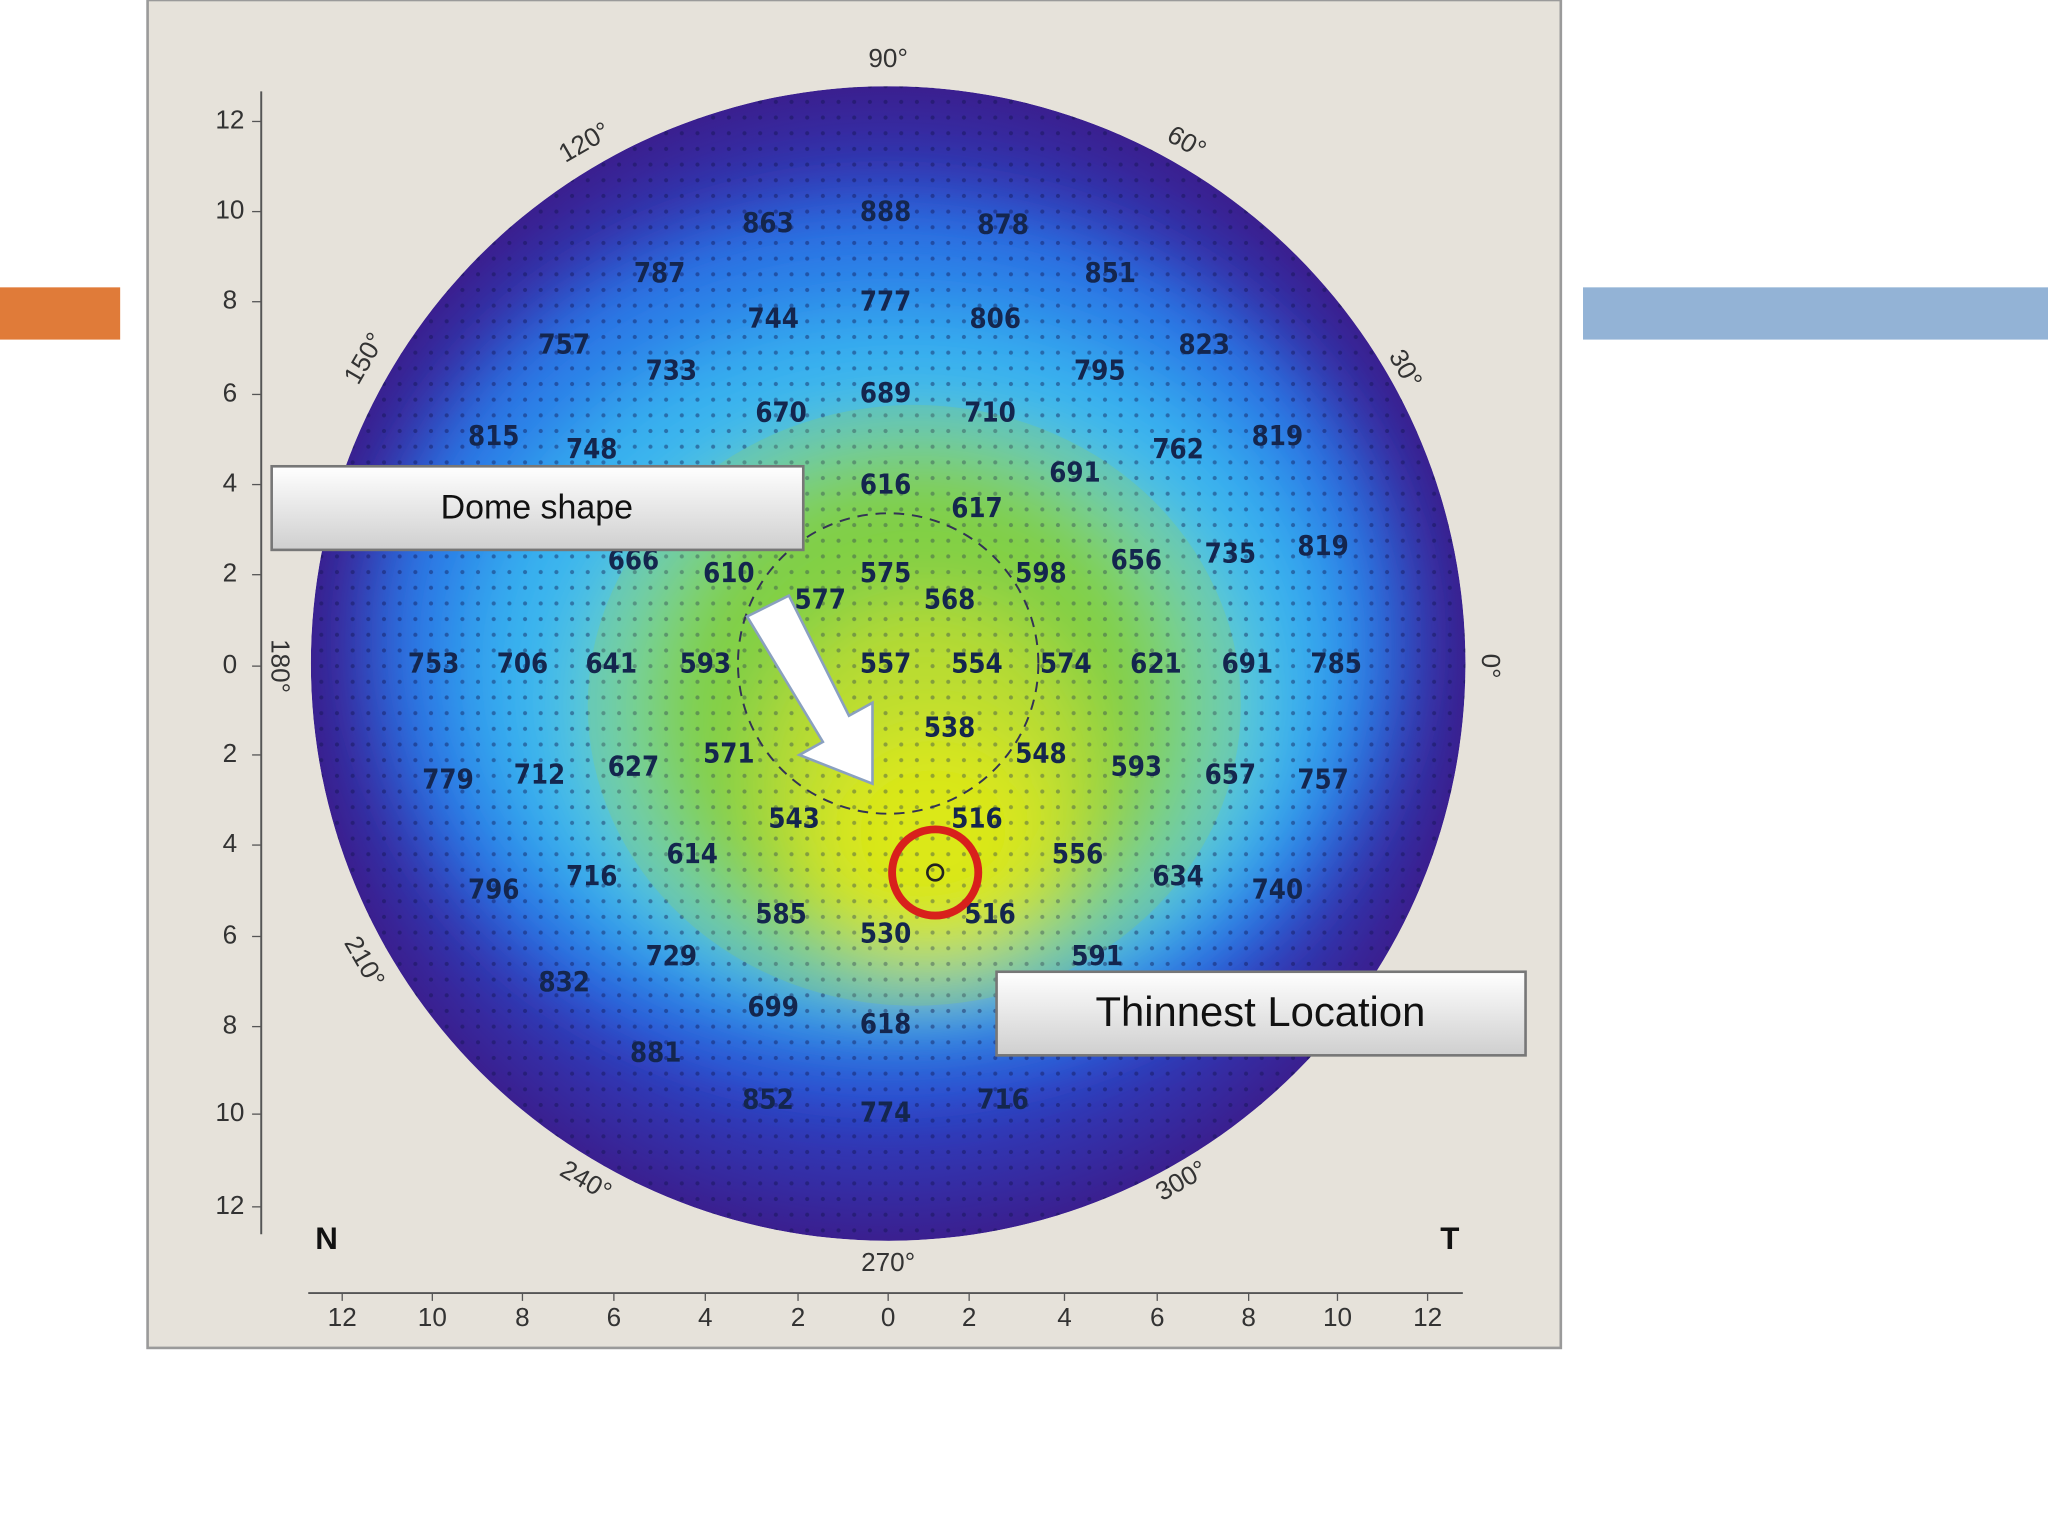 This screenshot has width=2048, height=1536. I want to click on thinnest-point, so click(935, 872).